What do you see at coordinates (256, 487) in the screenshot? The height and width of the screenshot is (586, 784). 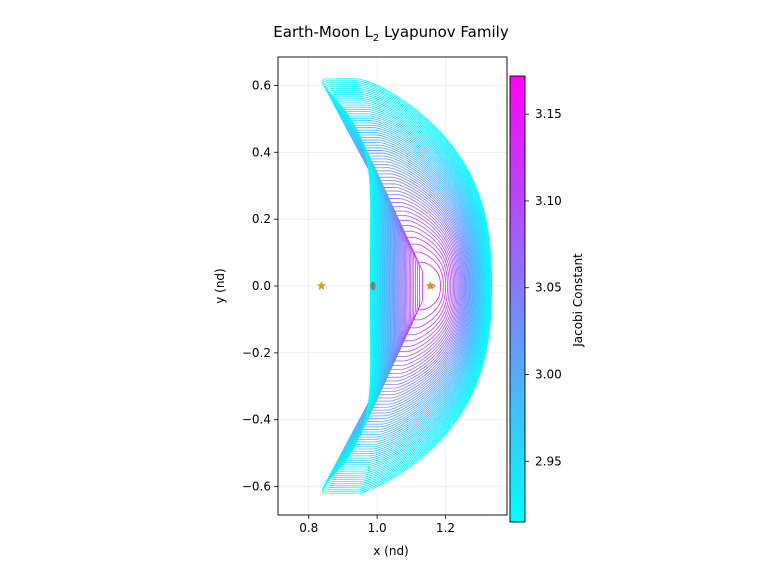 I see `y-tick-label: −0.6` at bounding box center [256, 487].